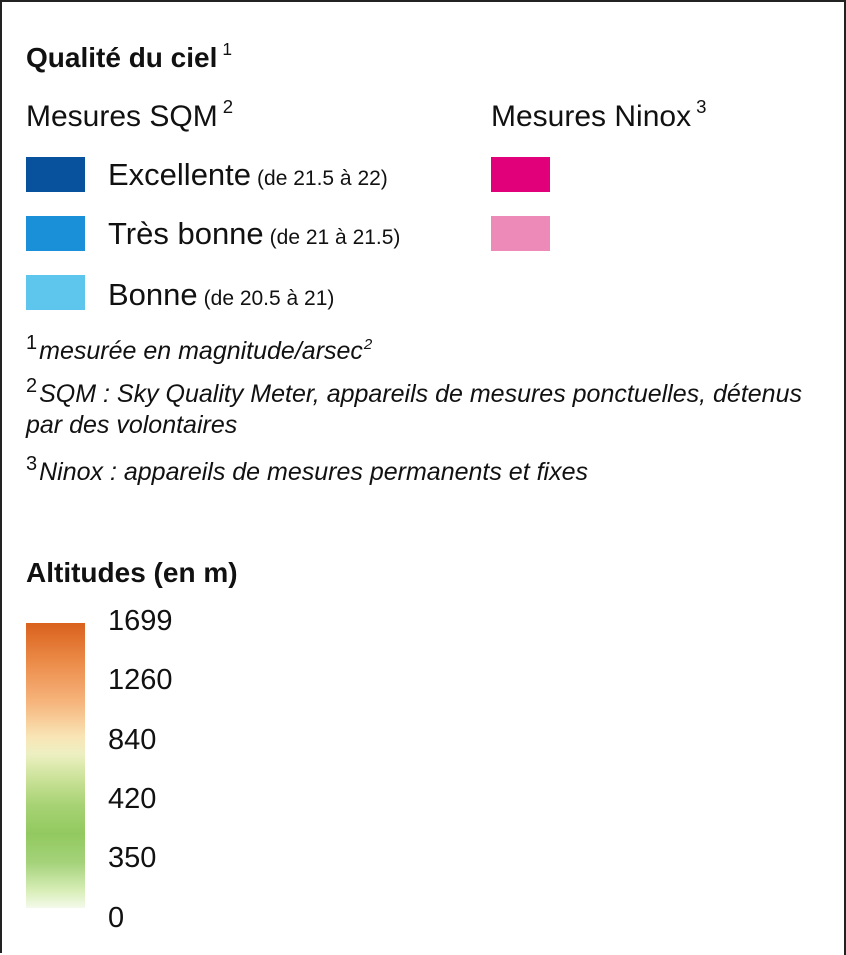 The image size is (846, 955). What do you see at coordinates (140, 680) in the screenshot?
I see `altitude-tick: 1260` at bounding box center [140, 680].